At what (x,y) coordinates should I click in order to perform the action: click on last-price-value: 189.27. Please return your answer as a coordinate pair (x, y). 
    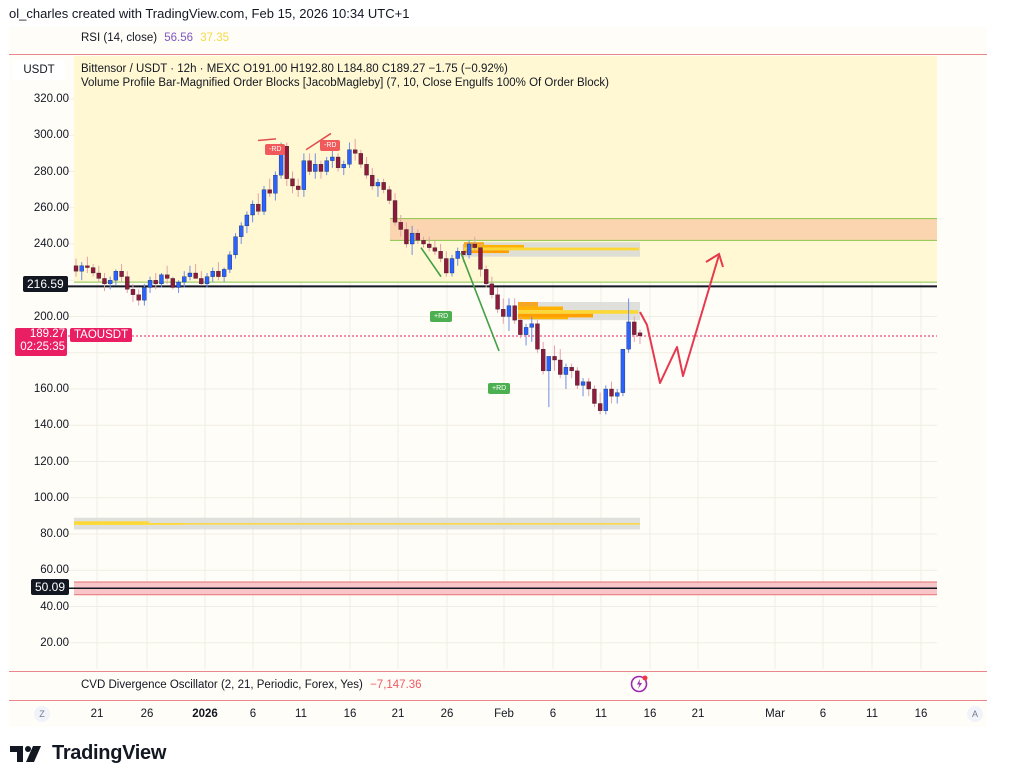
    Looking at the image, I should click on (47, 334).